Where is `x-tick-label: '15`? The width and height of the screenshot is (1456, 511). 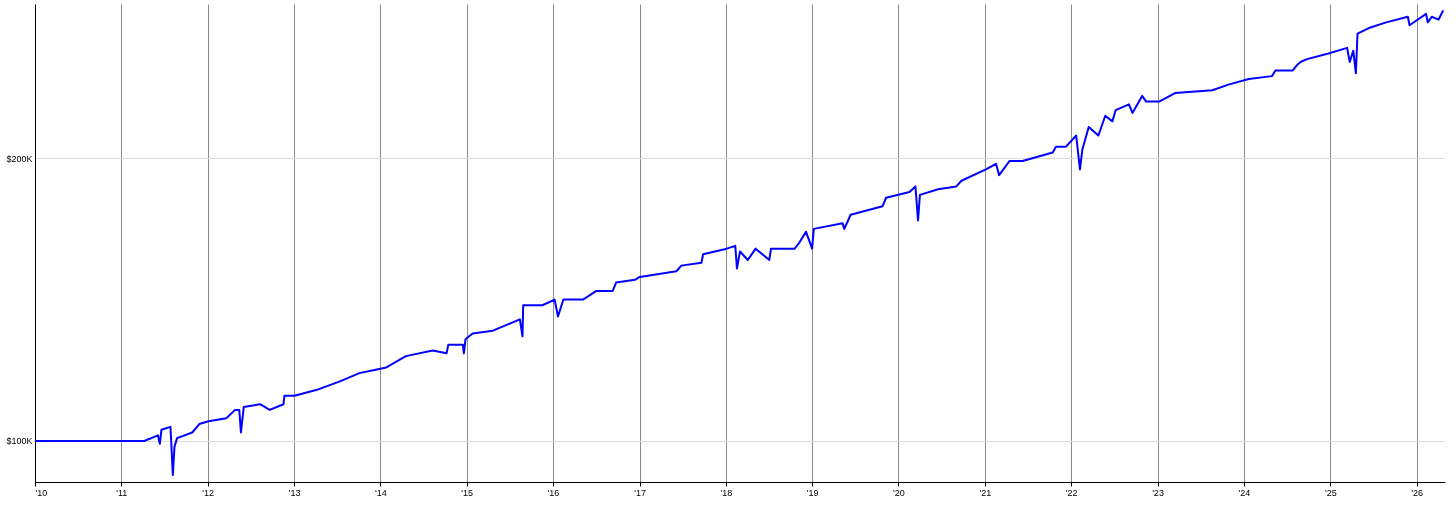
x-tick-label: '15 is located at coordinates (467, 492).